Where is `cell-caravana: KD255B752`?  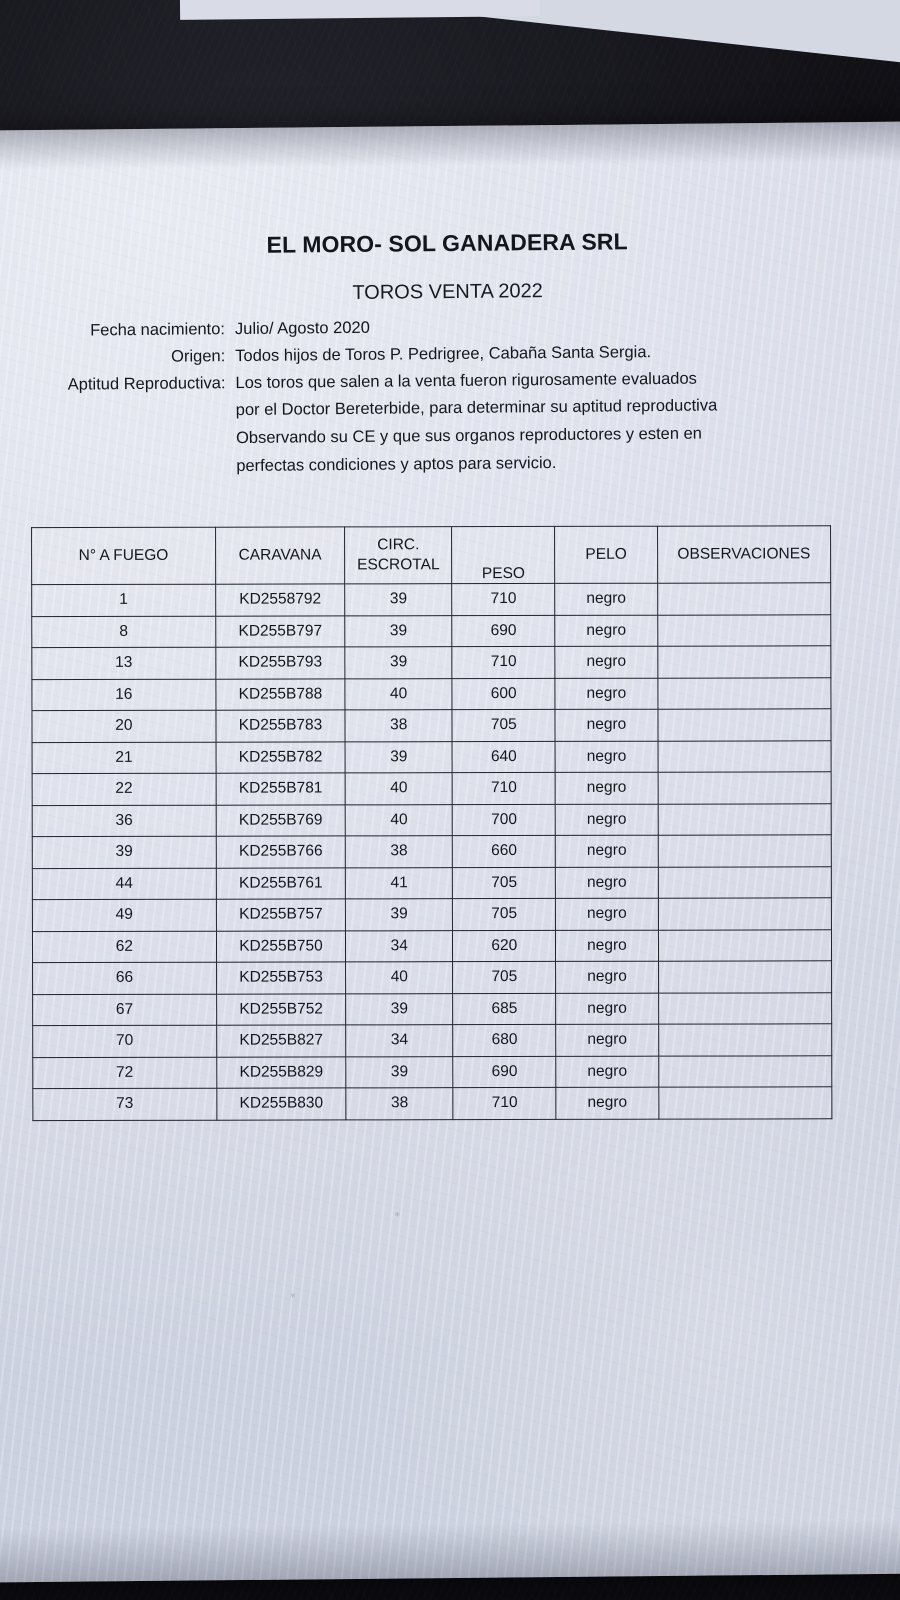 cell-caravana: KD255B752 is located at coordinates (281, 1009).